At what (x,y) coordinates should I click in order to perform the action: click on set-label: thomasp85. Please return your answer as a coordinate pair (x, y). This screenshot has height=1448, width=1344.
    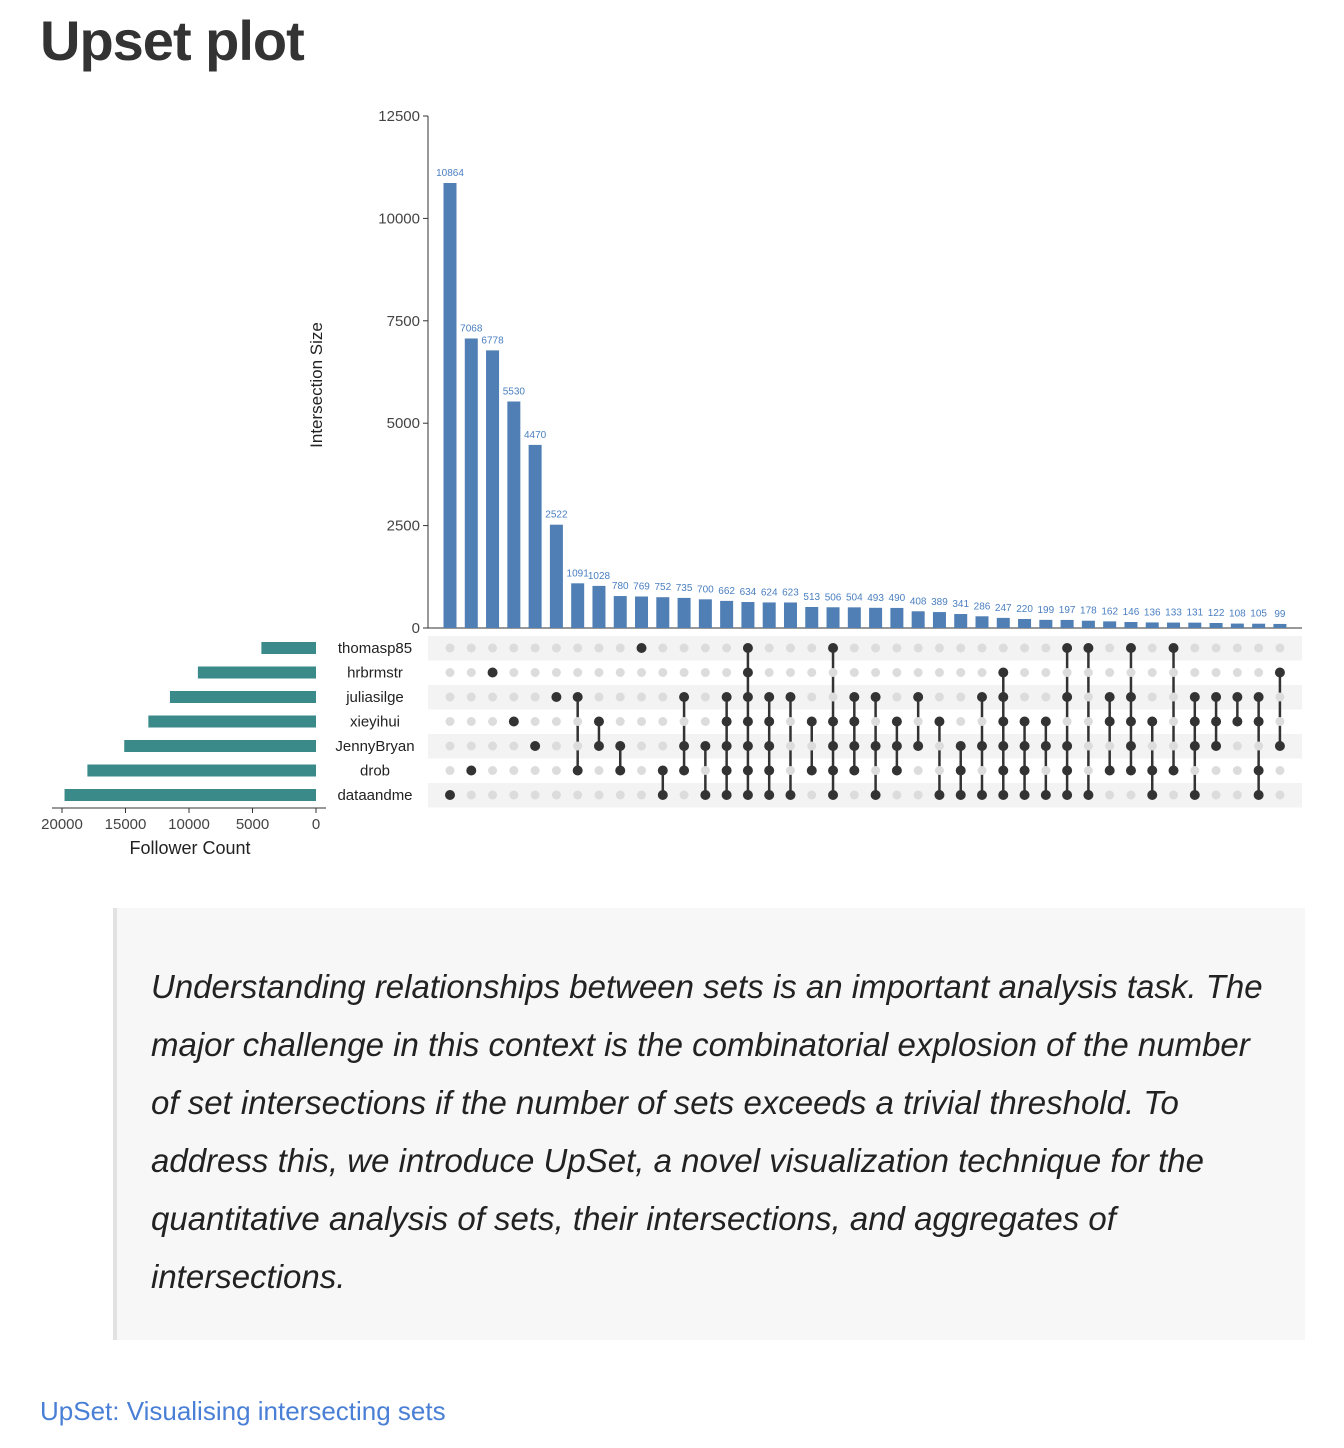
    Looking at the image, I should click on (375, 648).